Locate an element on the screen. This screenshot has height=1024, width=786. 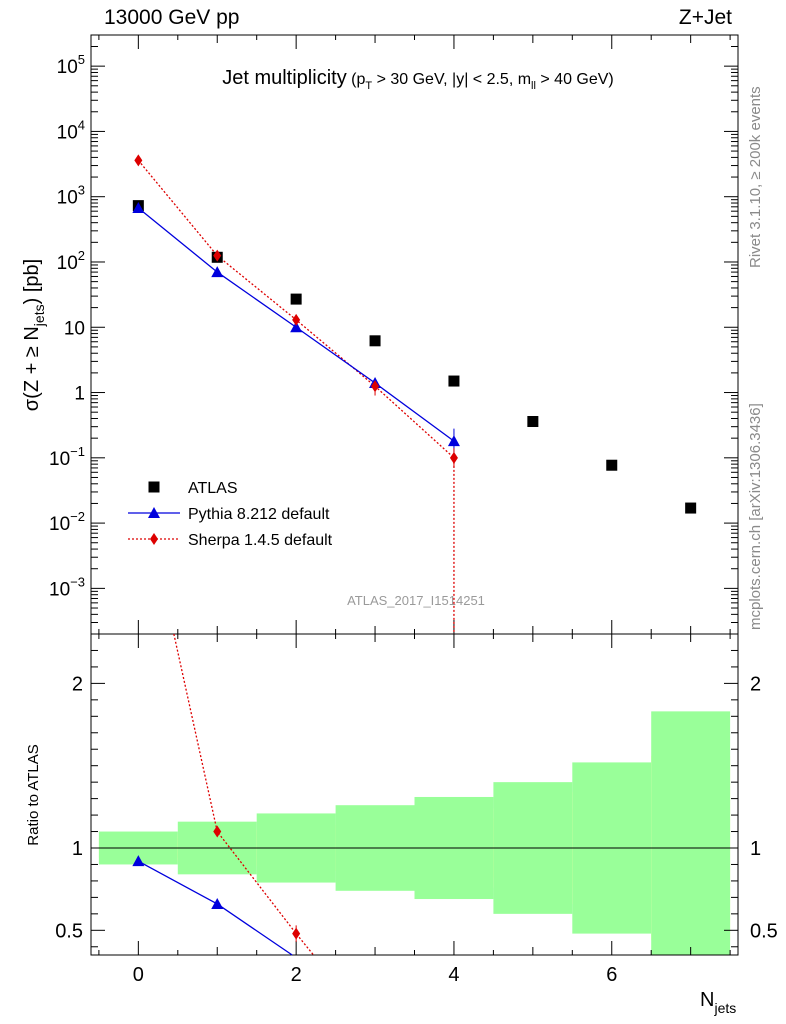
x-tick-label: 0 is located at coordinates (138, 975).